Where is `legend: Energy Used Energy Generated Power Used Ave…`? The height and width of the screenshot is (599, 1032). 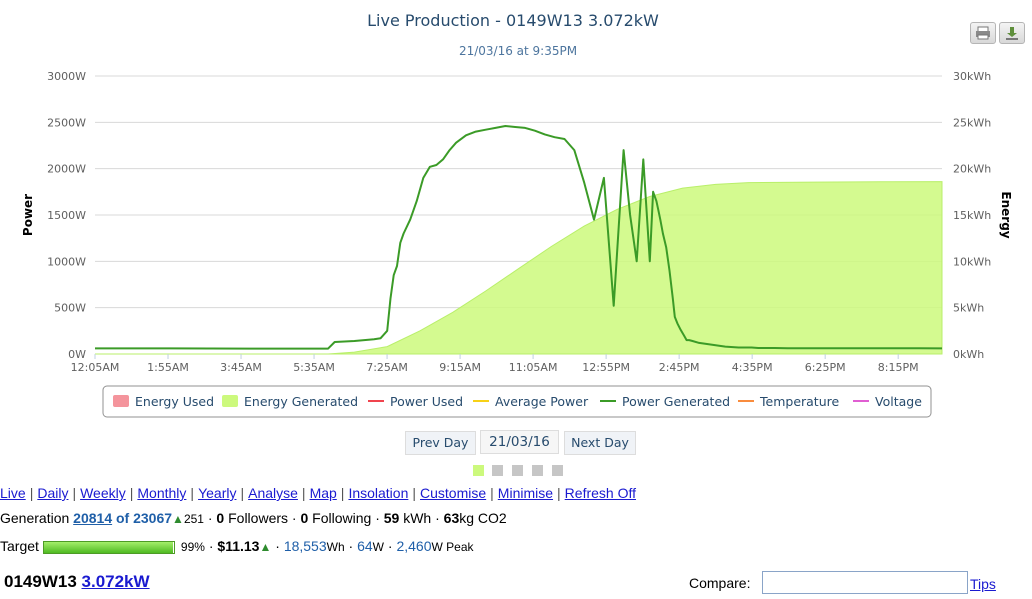 legend: Energy Used Energy Generated Power Used Ave… is located at coordinates (517, 401).